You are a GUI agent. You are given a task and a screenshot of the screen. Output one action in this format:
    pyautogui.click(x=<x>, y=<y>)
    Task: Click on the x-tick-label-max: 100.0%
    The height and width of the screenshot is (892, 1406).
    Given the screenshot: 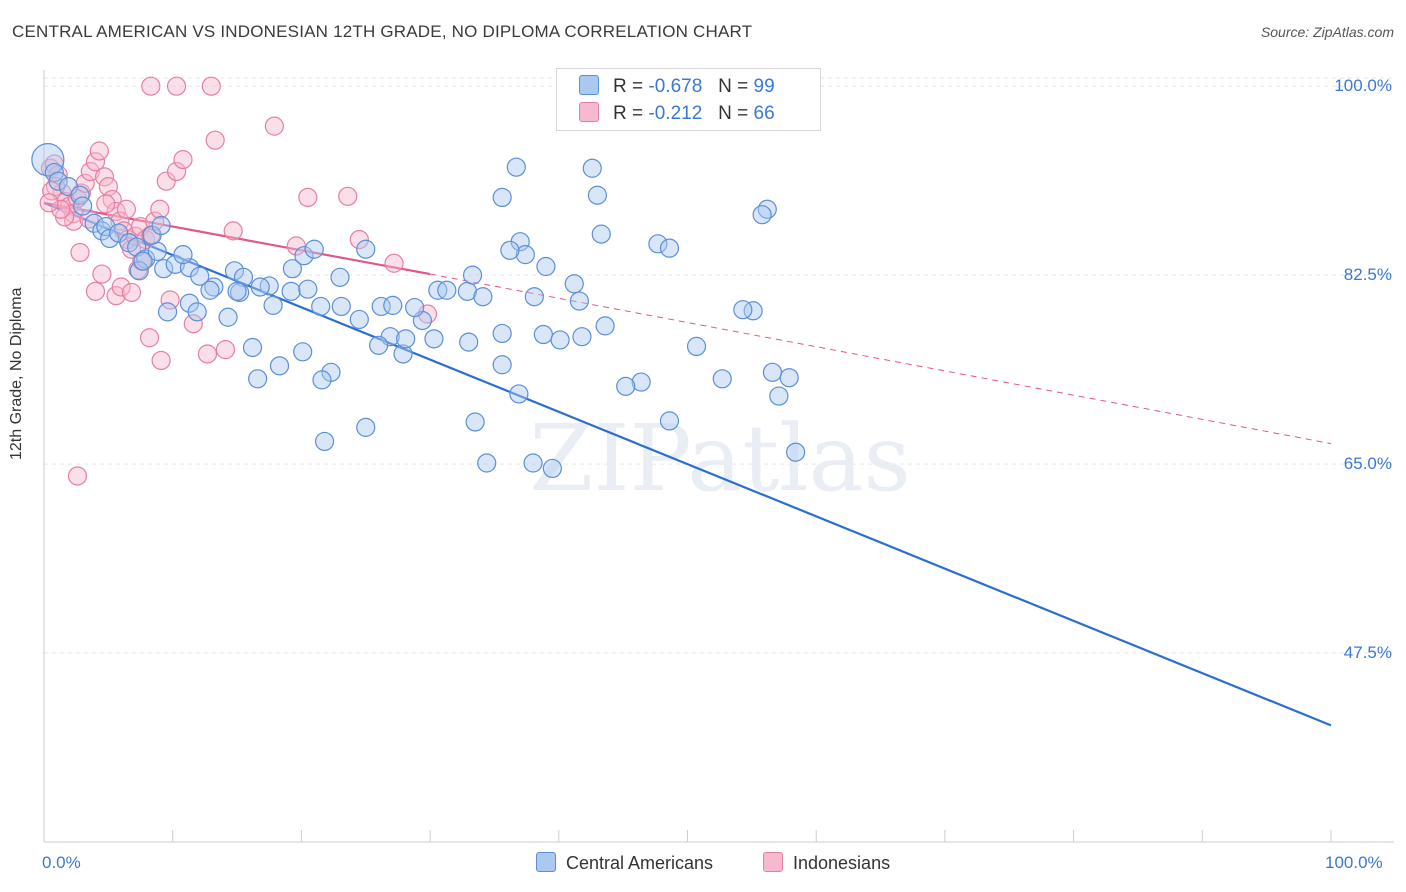 What is the action you would take?
    pyautogui.click(x=1354, y=862)
    